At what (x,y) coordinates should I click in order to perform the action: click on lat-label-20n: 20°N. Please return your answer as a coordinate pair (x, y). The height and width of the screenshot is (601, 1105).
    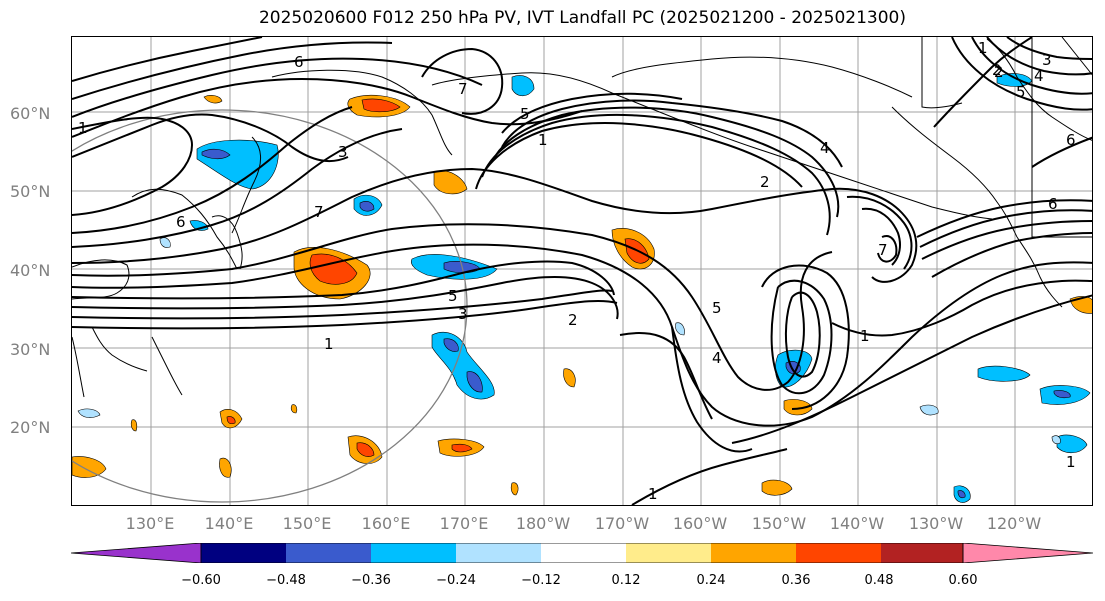
    Looking at the image, I should click on (30, 427).